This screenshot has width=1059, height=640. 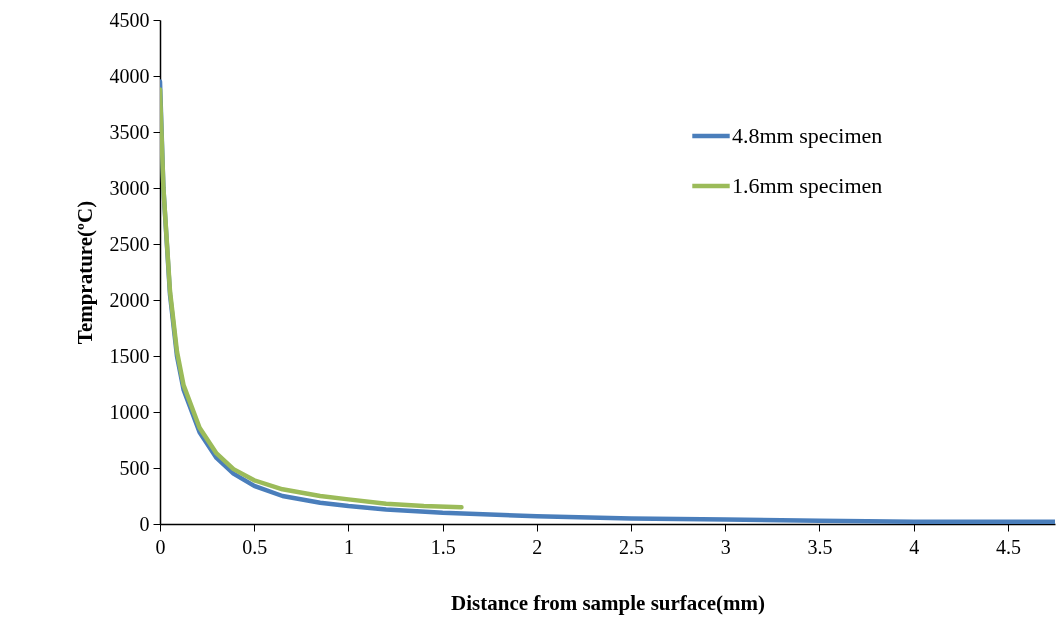 What do you see at coordinates (807, 185) in the screenshot?
I see `legend-label: 1.6mm specimen` at bounding box center [807, 185].